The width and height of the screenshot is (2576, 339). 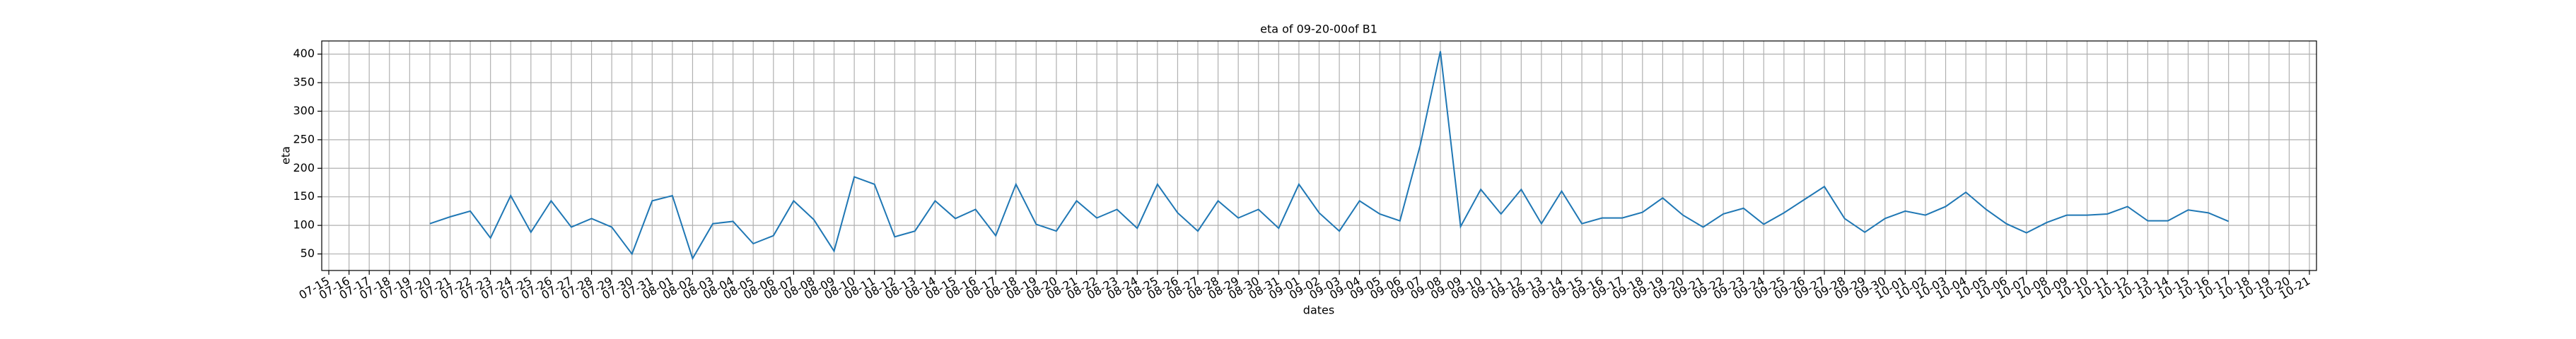 I want to click on x-axis-label: dates, so click(x=1318, y=310).